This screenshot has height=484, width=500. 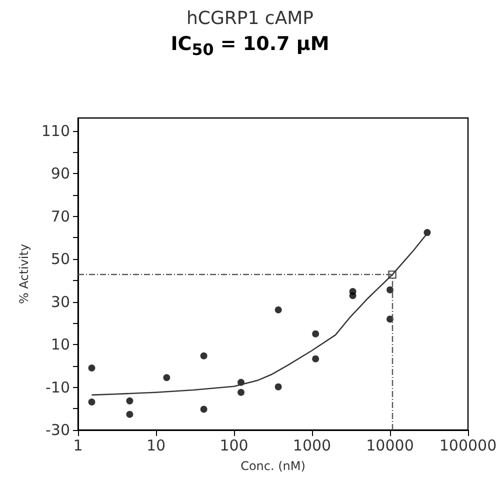 What do you see at coordinates (60, 301) in the screenshot?
I see `y-tick-label: 30` at bounding box center [60, 301].